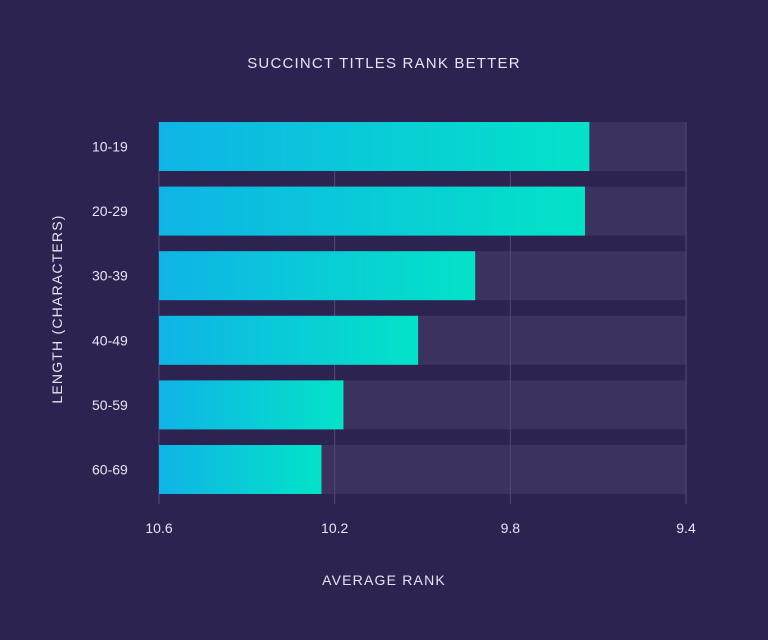  I want to click on x-axis-label: AVERAGE RANK, so click(384, 580).